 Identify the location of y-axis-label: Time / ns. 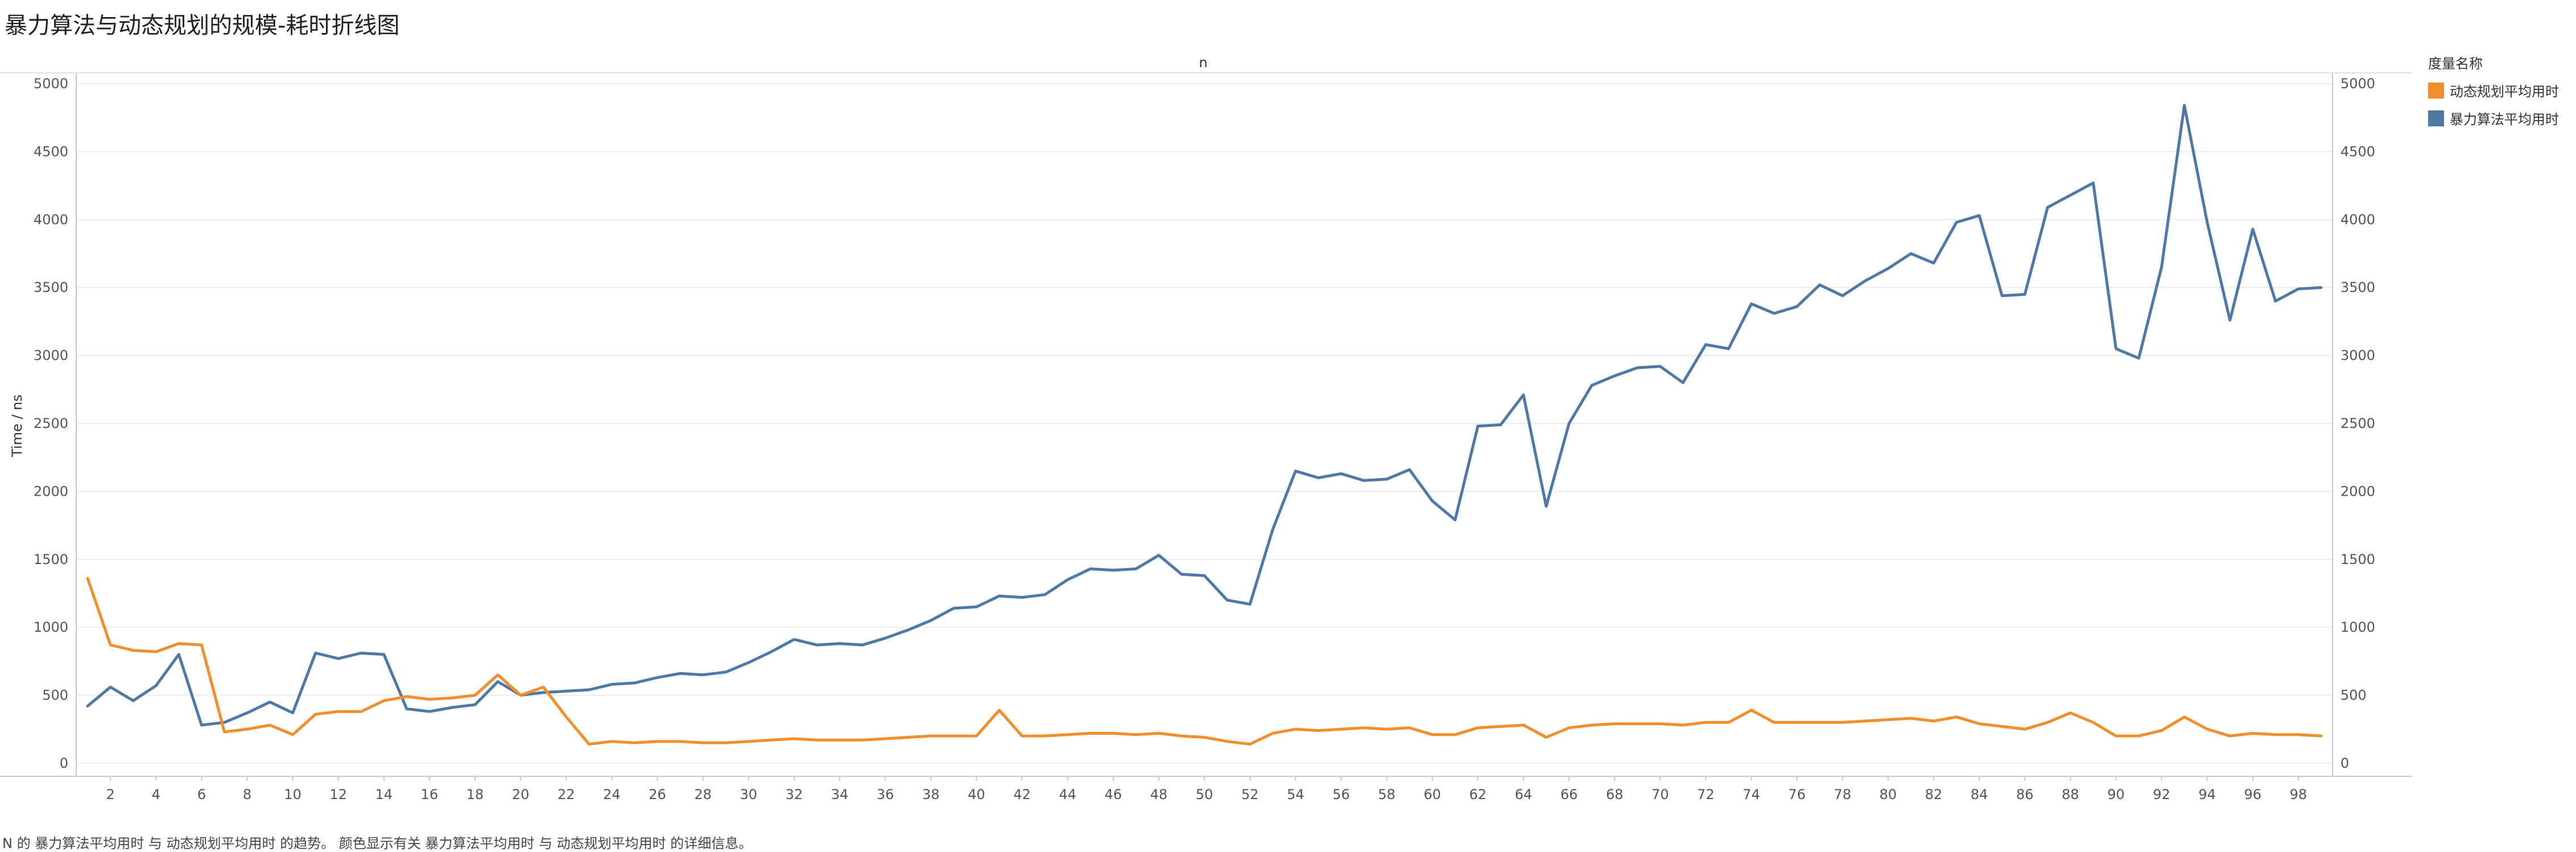
(17, 426).